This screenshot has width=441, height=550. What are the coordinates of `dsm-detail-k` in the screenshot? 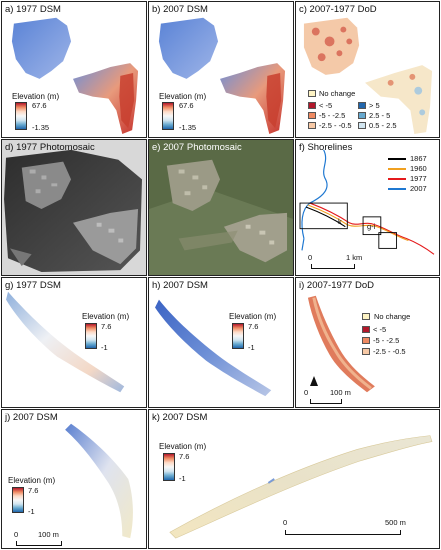 It's located at (301, 487).